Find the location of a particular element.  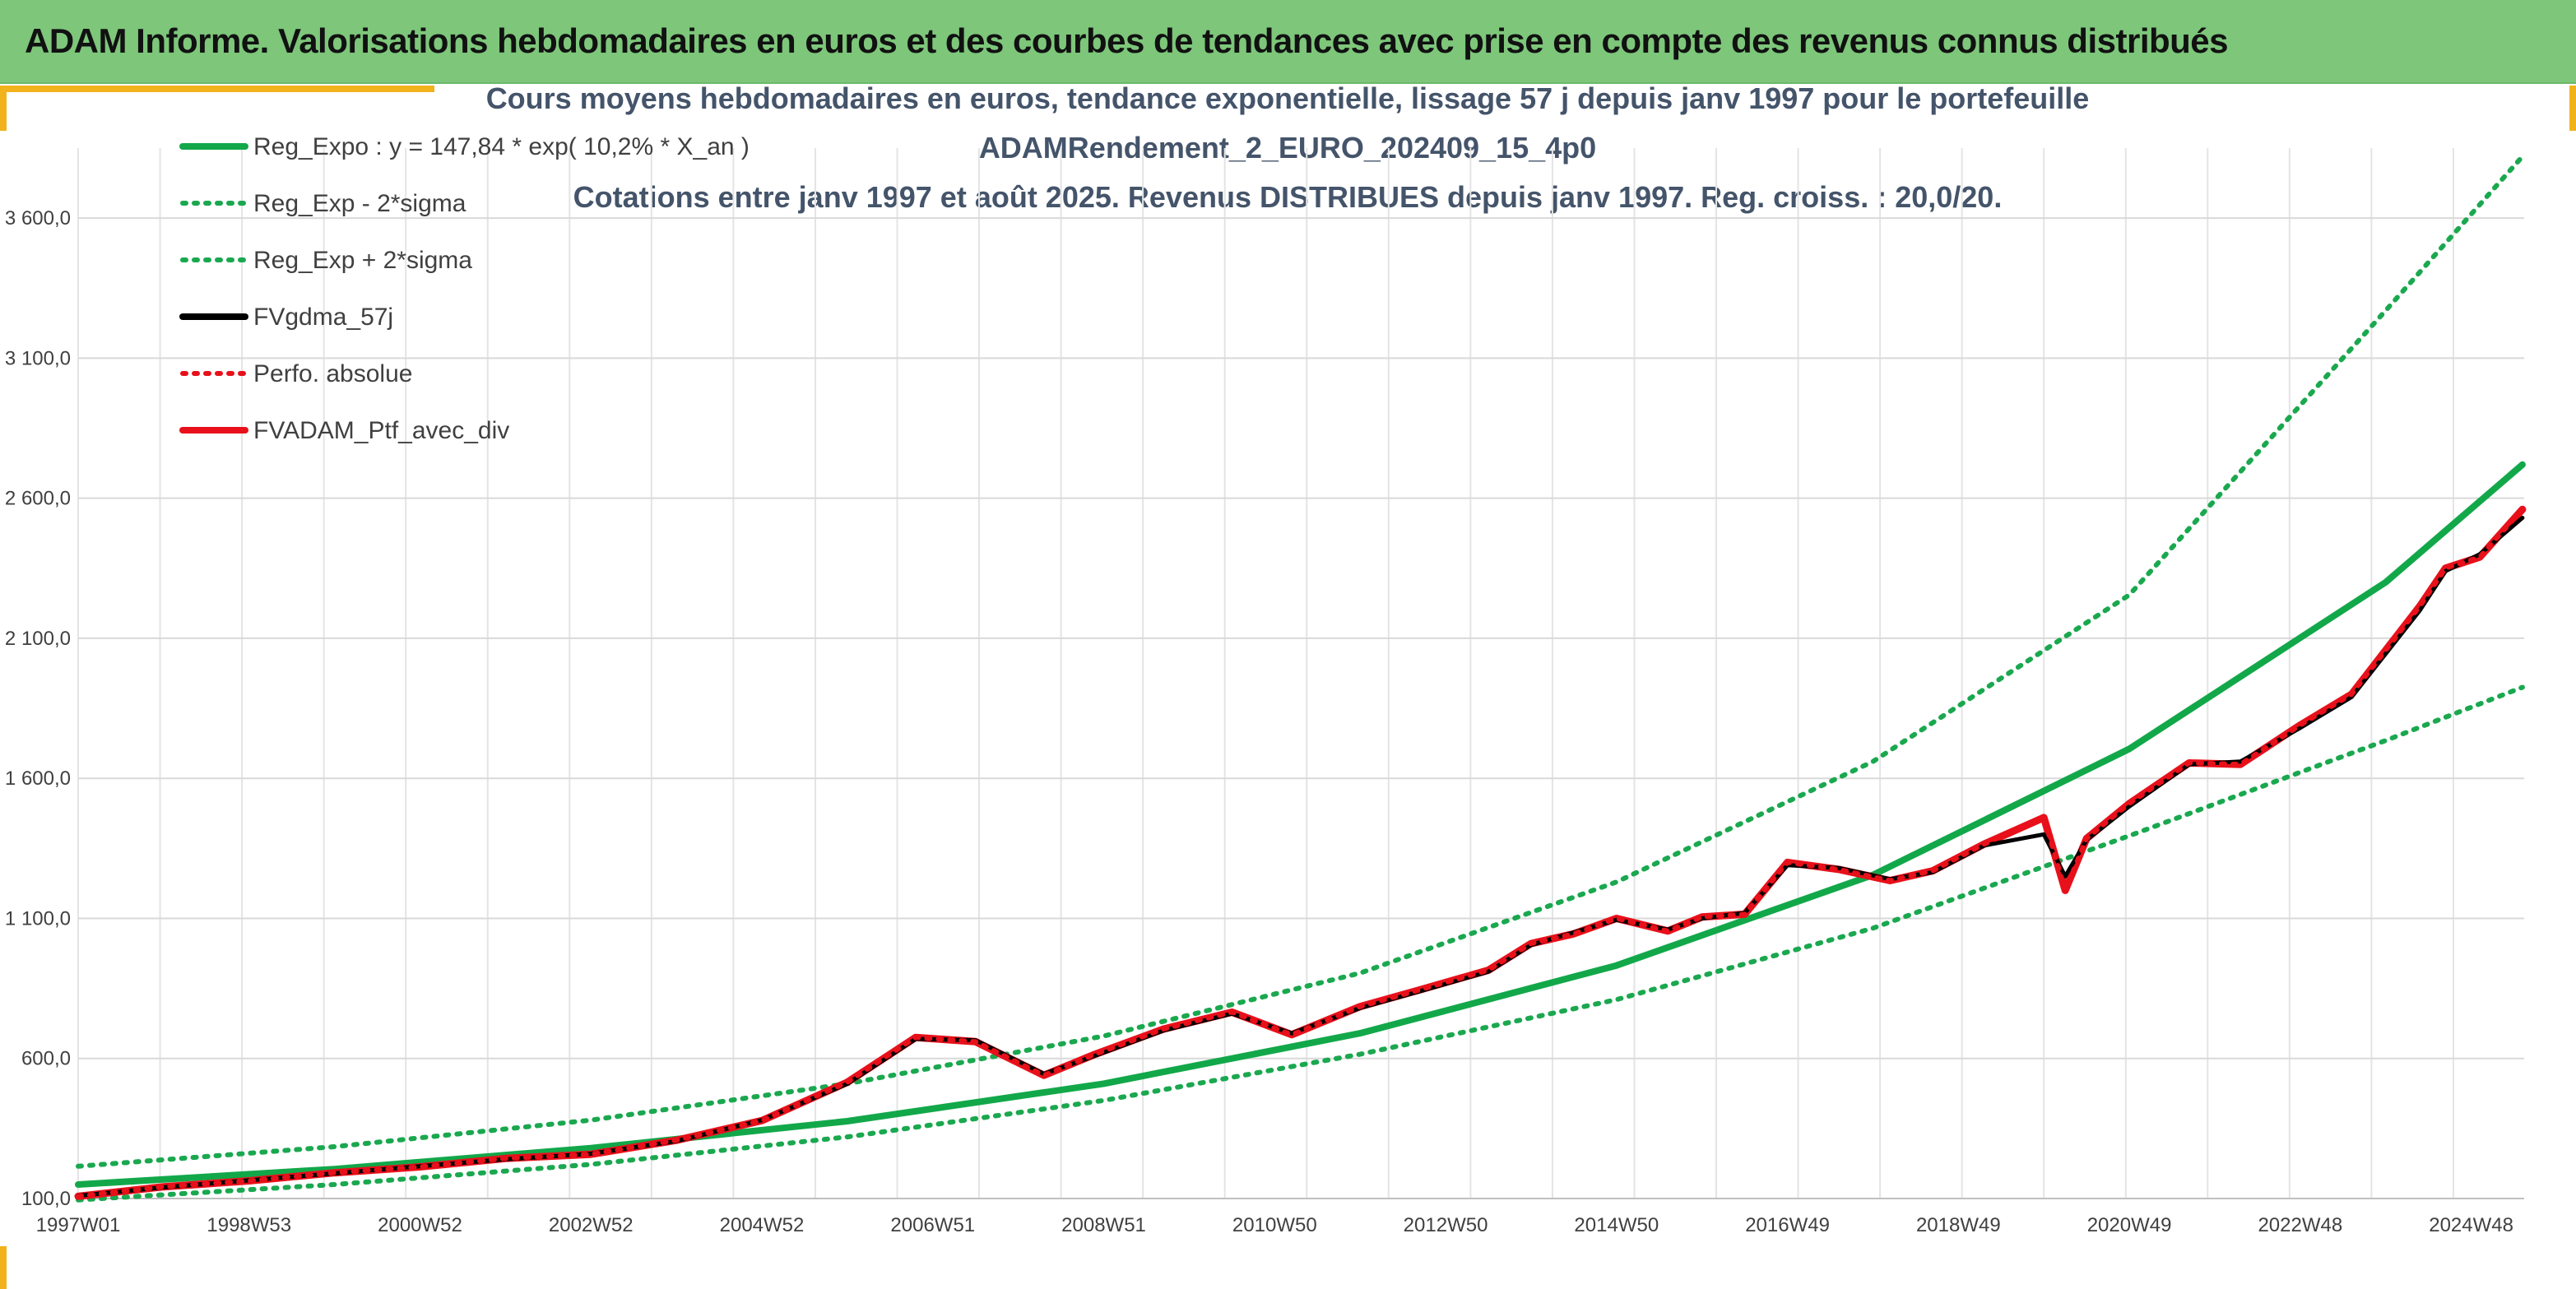

legend-label-4: FVgdma_57j is located at coordinates (323, 317).